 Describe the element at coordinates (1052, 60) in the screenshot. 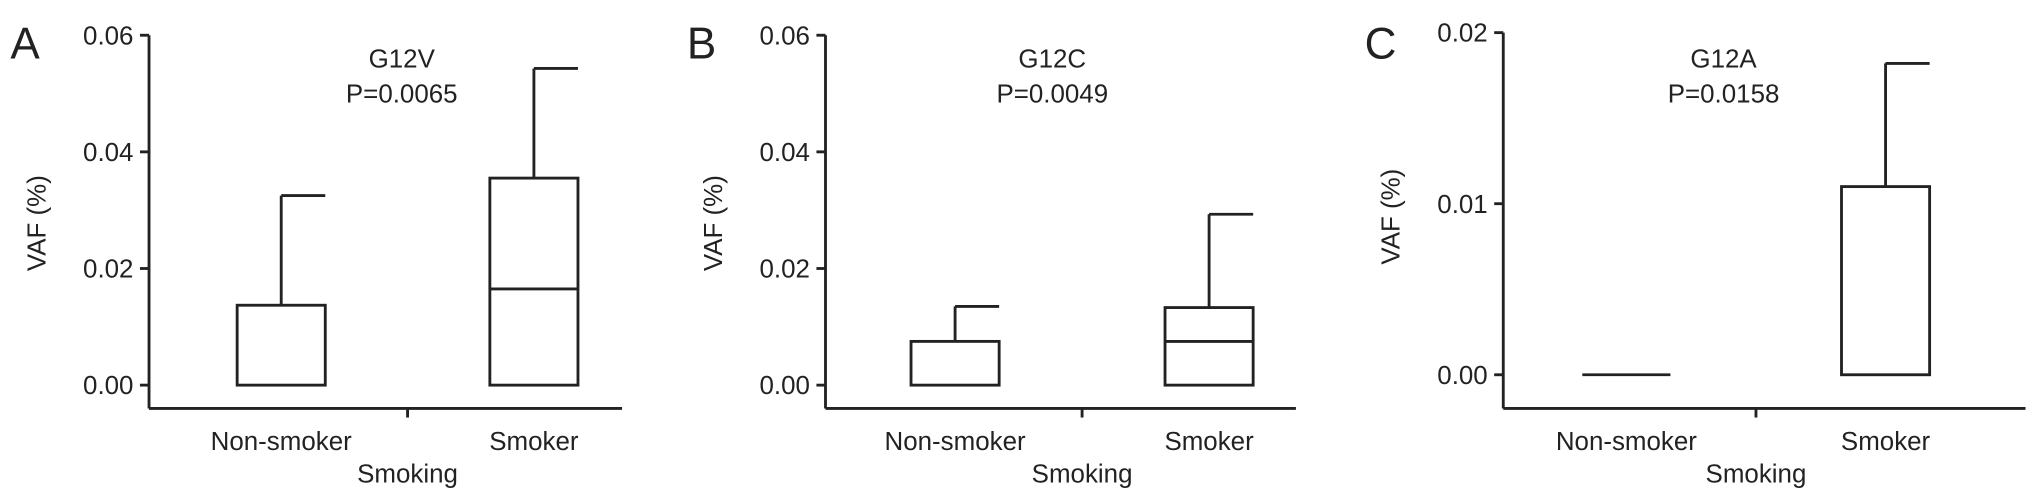

I see `chart-title: G12C` at that location.